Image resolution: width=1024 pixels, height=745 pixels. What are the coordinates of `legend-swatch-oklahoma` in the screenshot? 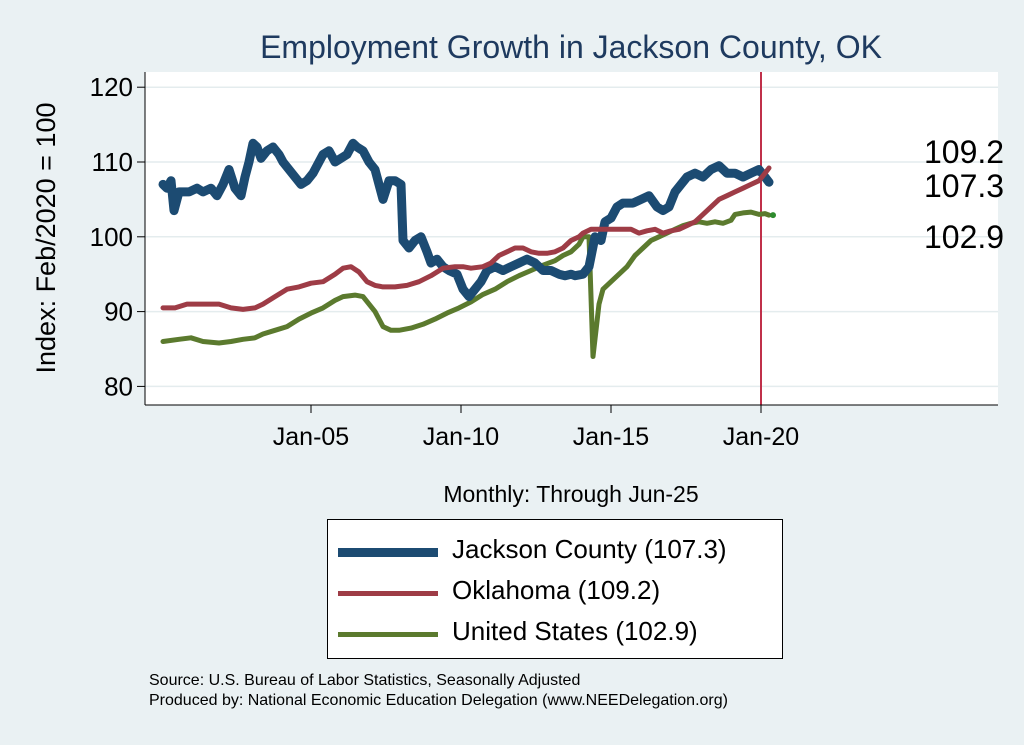 It's located at (388, 593).